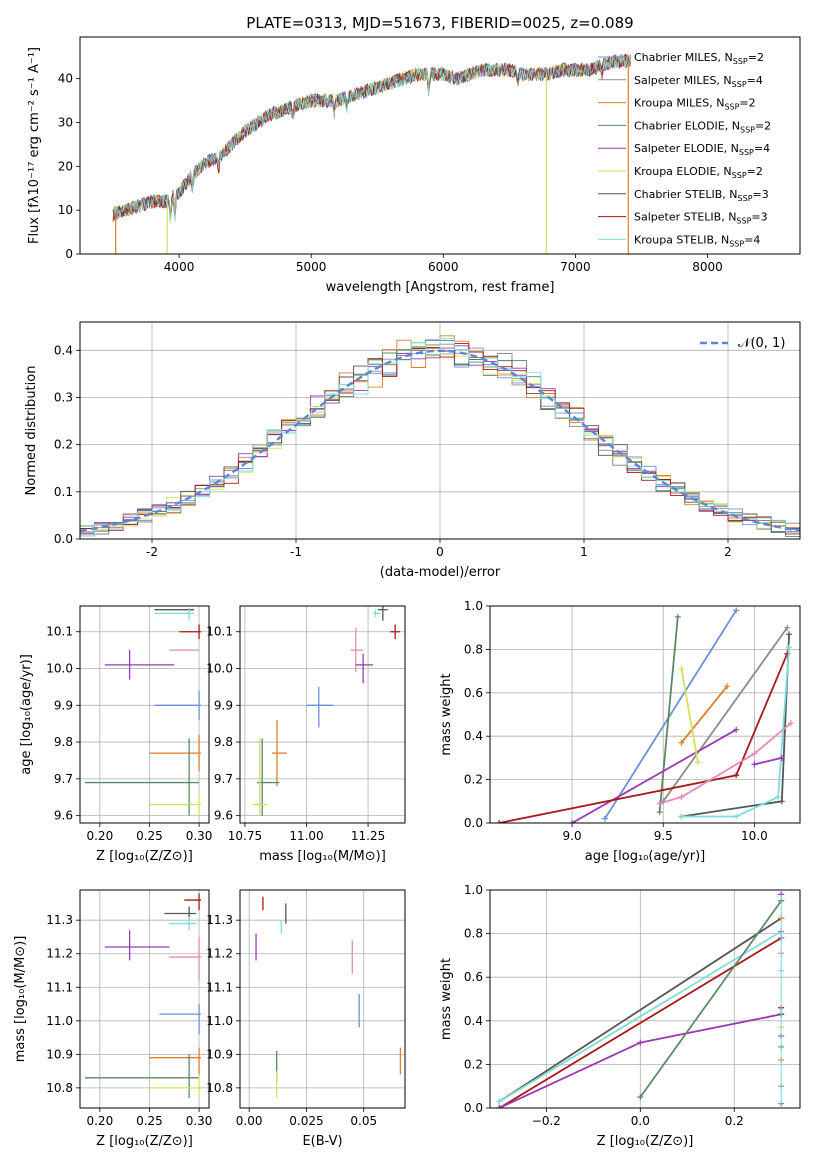 Image resolution: width=819 pixels, height=1170 pixels. I want to click on y-axis-label: Normed distribution, so click(31, 431).